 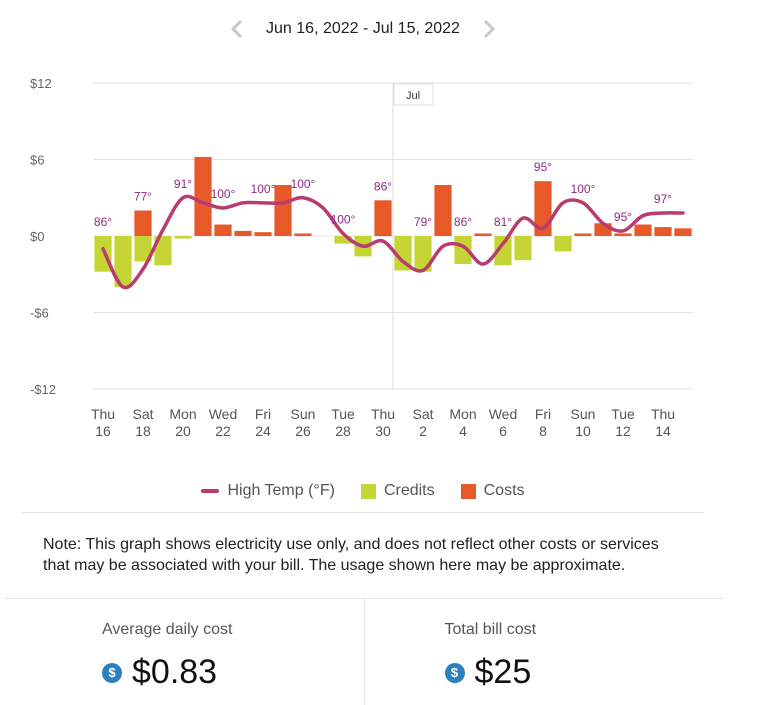 I want to click on x-tick-day: 10, so click(x=583, y=431).